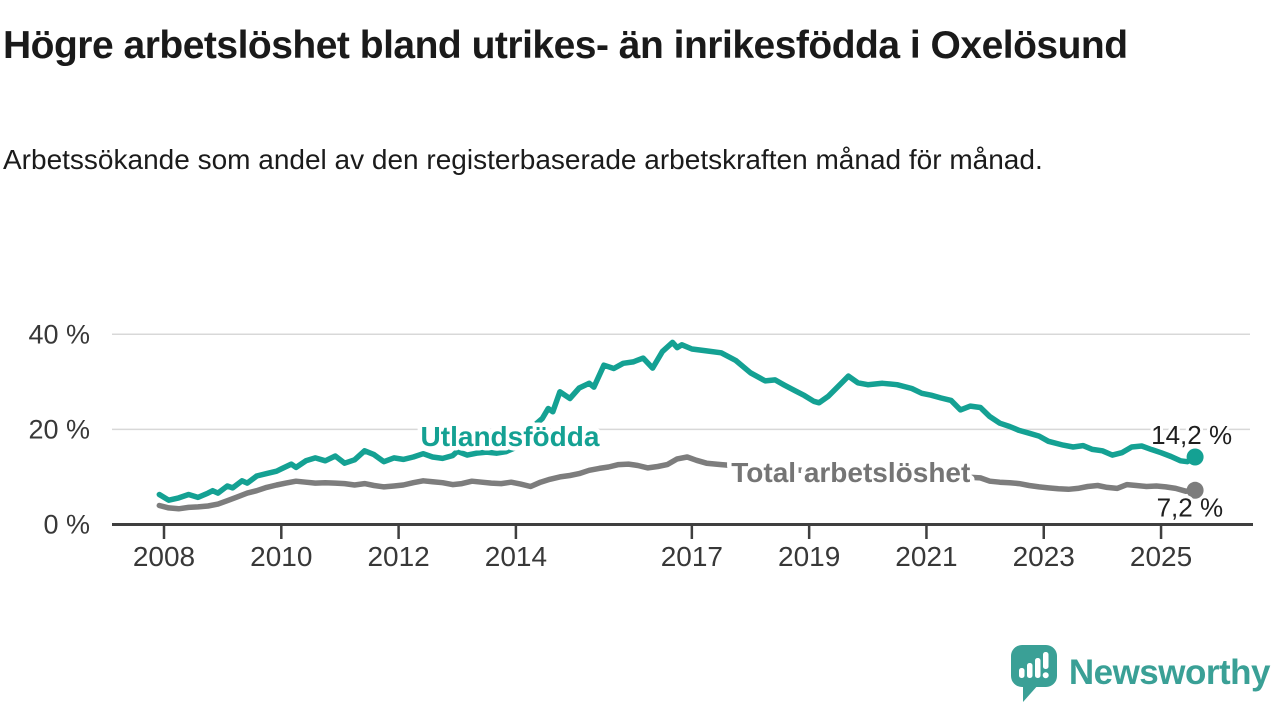 The image size is (1280, 720). I want to click on logo-bar-chart-icon, so click(1033, 665).